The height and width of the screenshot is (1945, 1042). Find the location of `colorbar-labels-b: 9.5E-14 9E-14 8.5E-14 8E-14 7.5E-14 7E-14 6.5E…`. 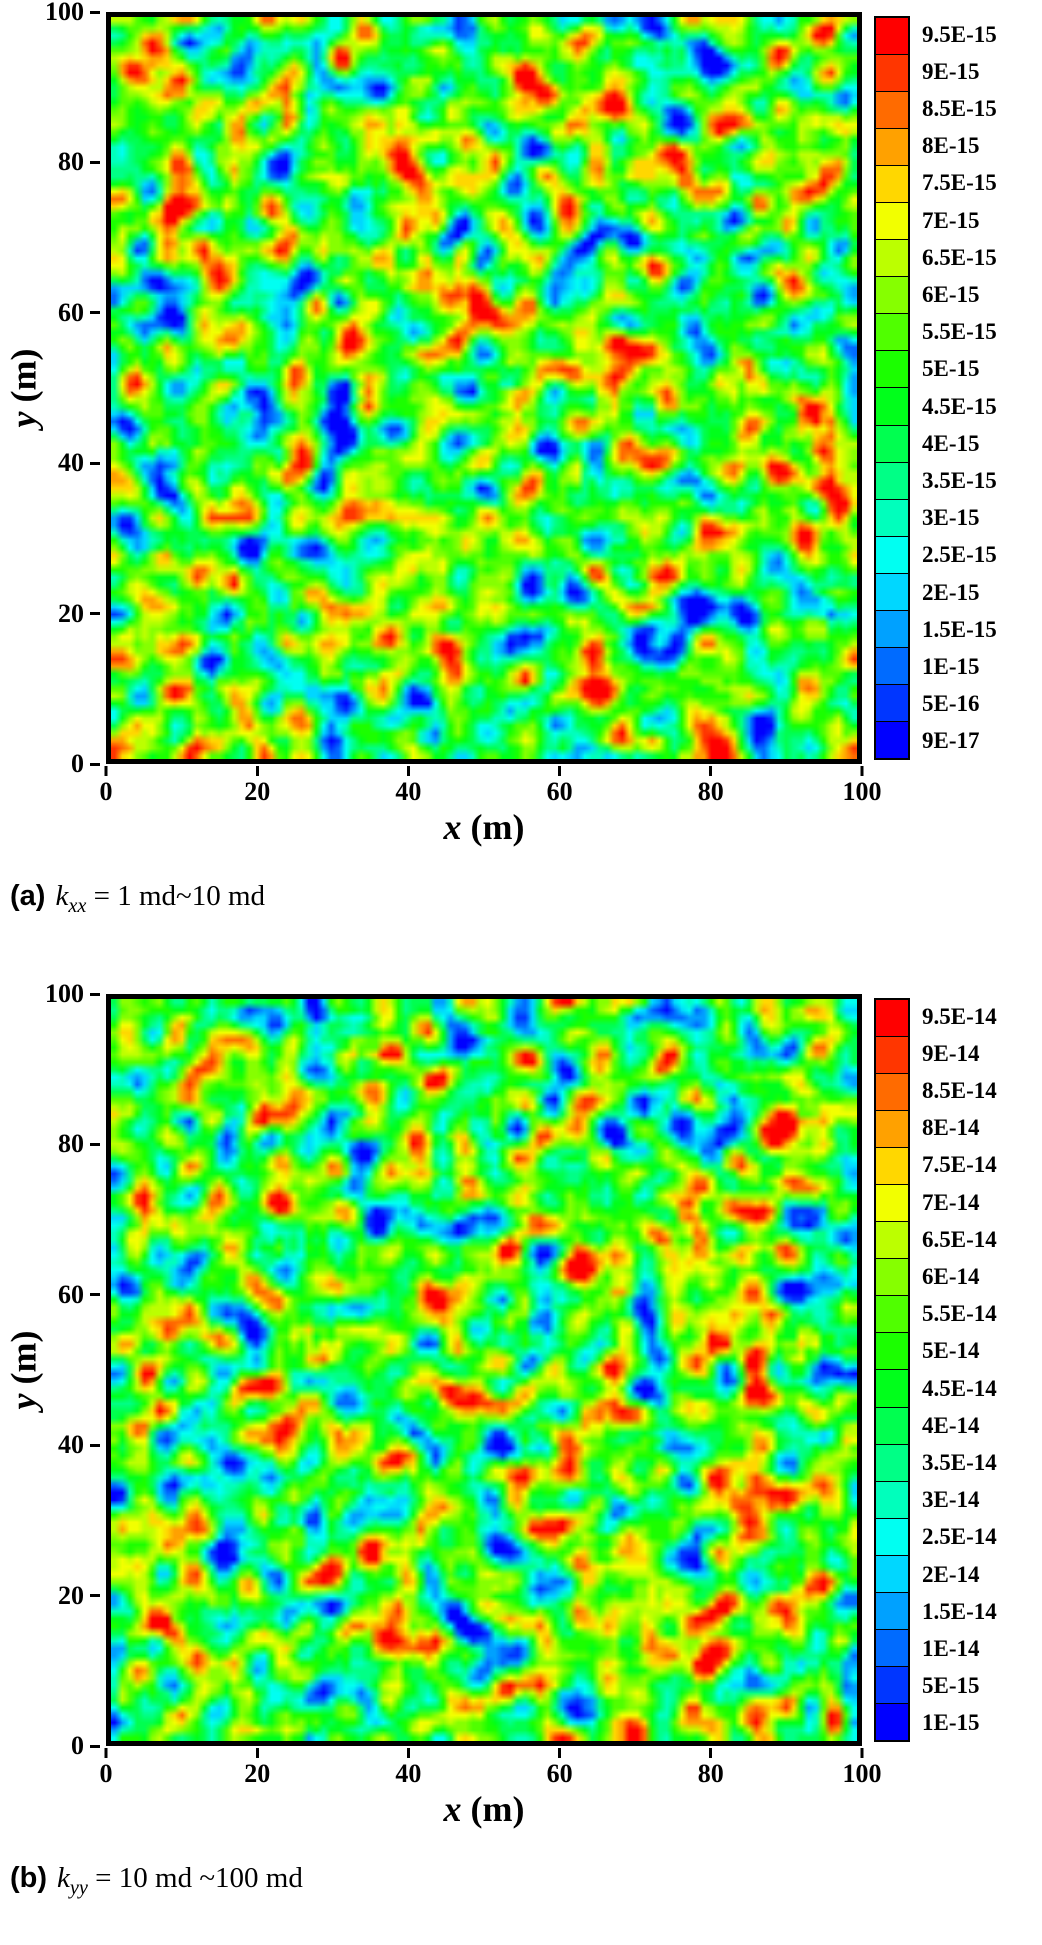

colorbar-labels-b: 9.5E-14 9E-14 8.5E-14 8E-14 7.5E-14 7E-14 6.5E… is located at coordinates (981, 1370).